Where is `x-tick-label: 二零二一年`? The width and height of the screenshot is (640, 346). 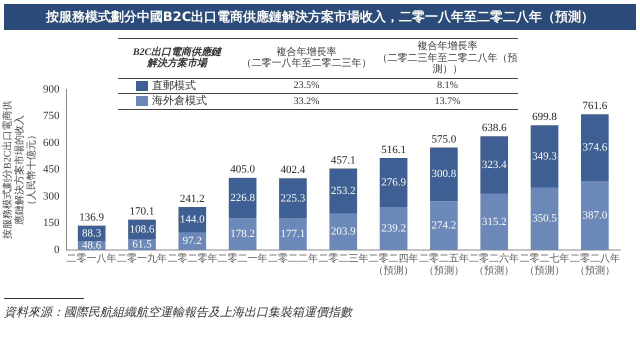 x-tick-label: 二零二一年 is located at coordinates (243, 258).